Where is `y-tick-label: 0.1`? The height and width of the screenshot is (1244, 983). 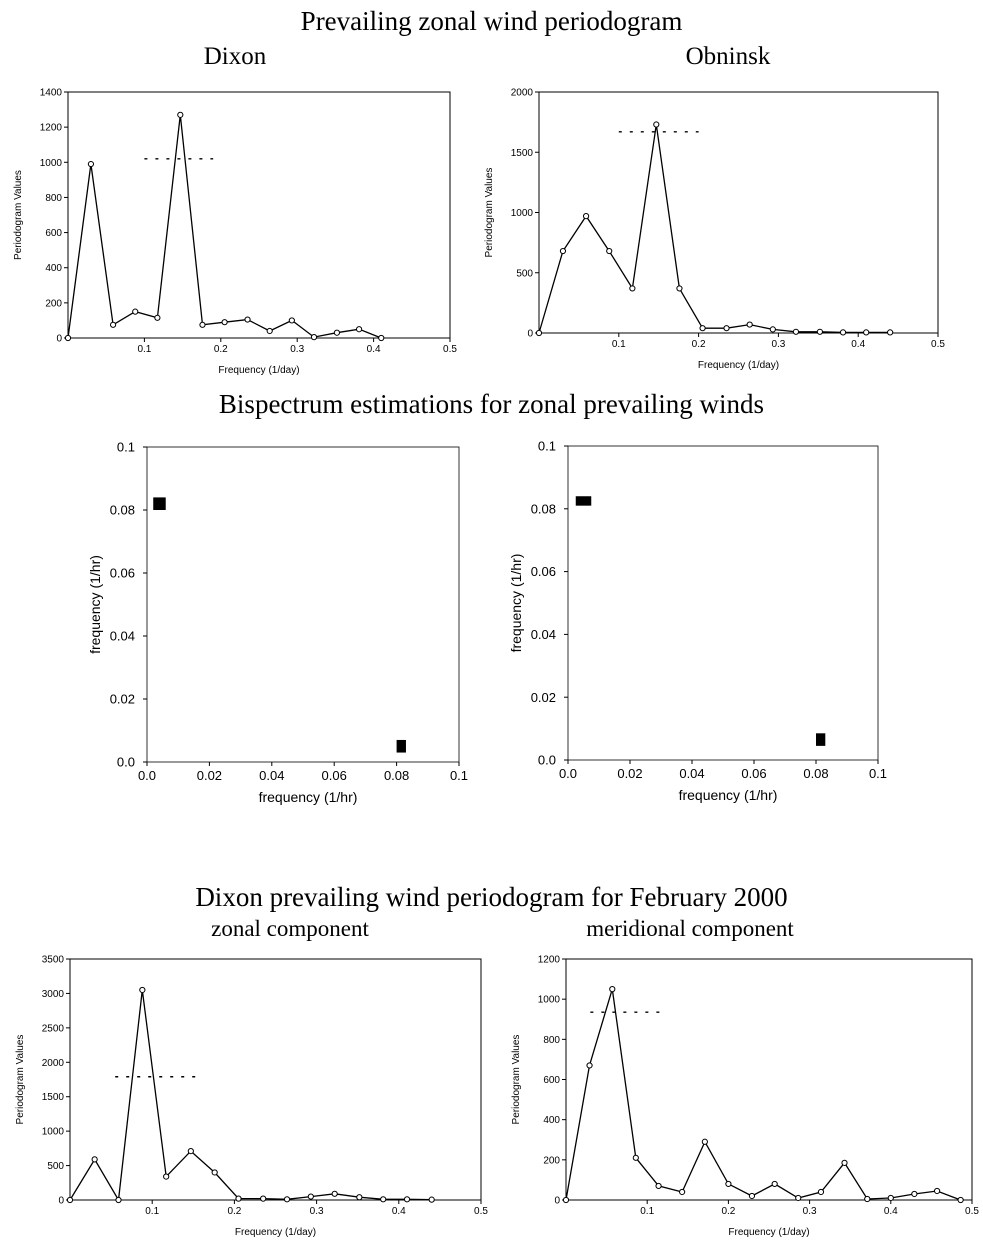
y-tick-label: 0.1 is located at coordinates (126, 447).